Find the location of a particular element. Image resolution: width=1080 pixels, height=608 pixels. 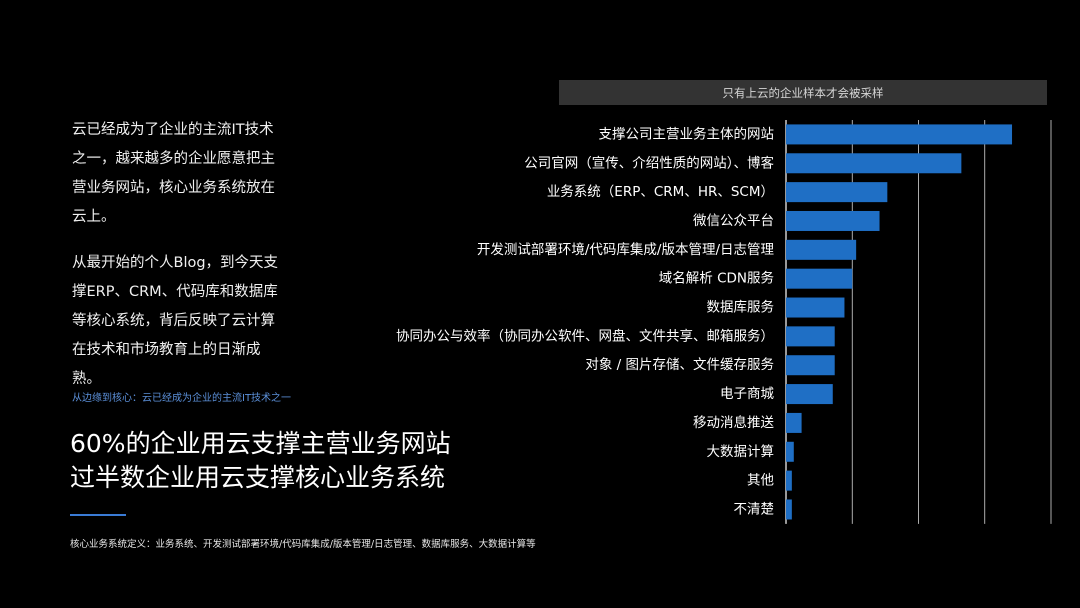

intro-line: 云已经成为了企业的主流IT技术 is located at coordinates (173, 130).